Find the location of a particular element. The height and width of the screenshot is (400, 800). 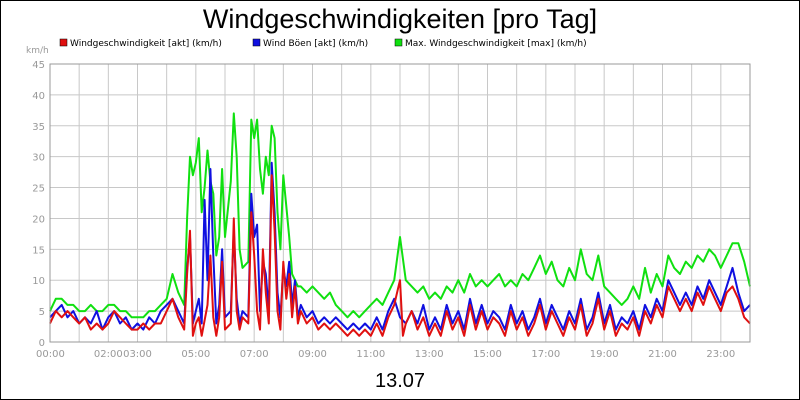

x-tick-label: 03:00 is located at coordinates (137, 354).